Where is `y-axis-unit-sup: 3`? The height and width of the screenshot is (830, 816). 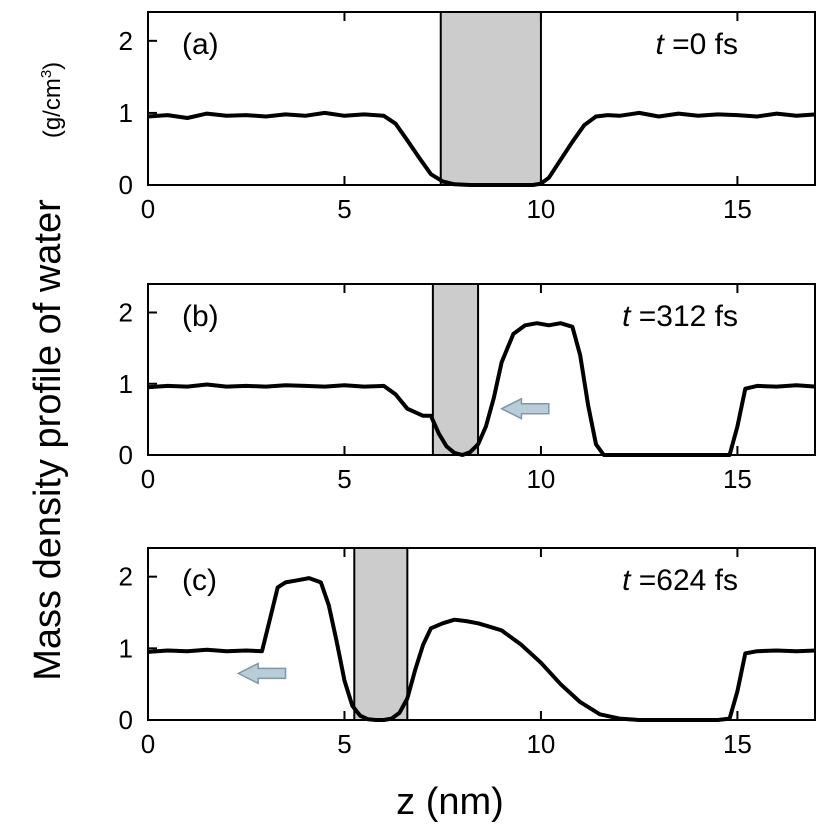 y-axis-unit-sup: 3 is located at coordinates (46, 74).